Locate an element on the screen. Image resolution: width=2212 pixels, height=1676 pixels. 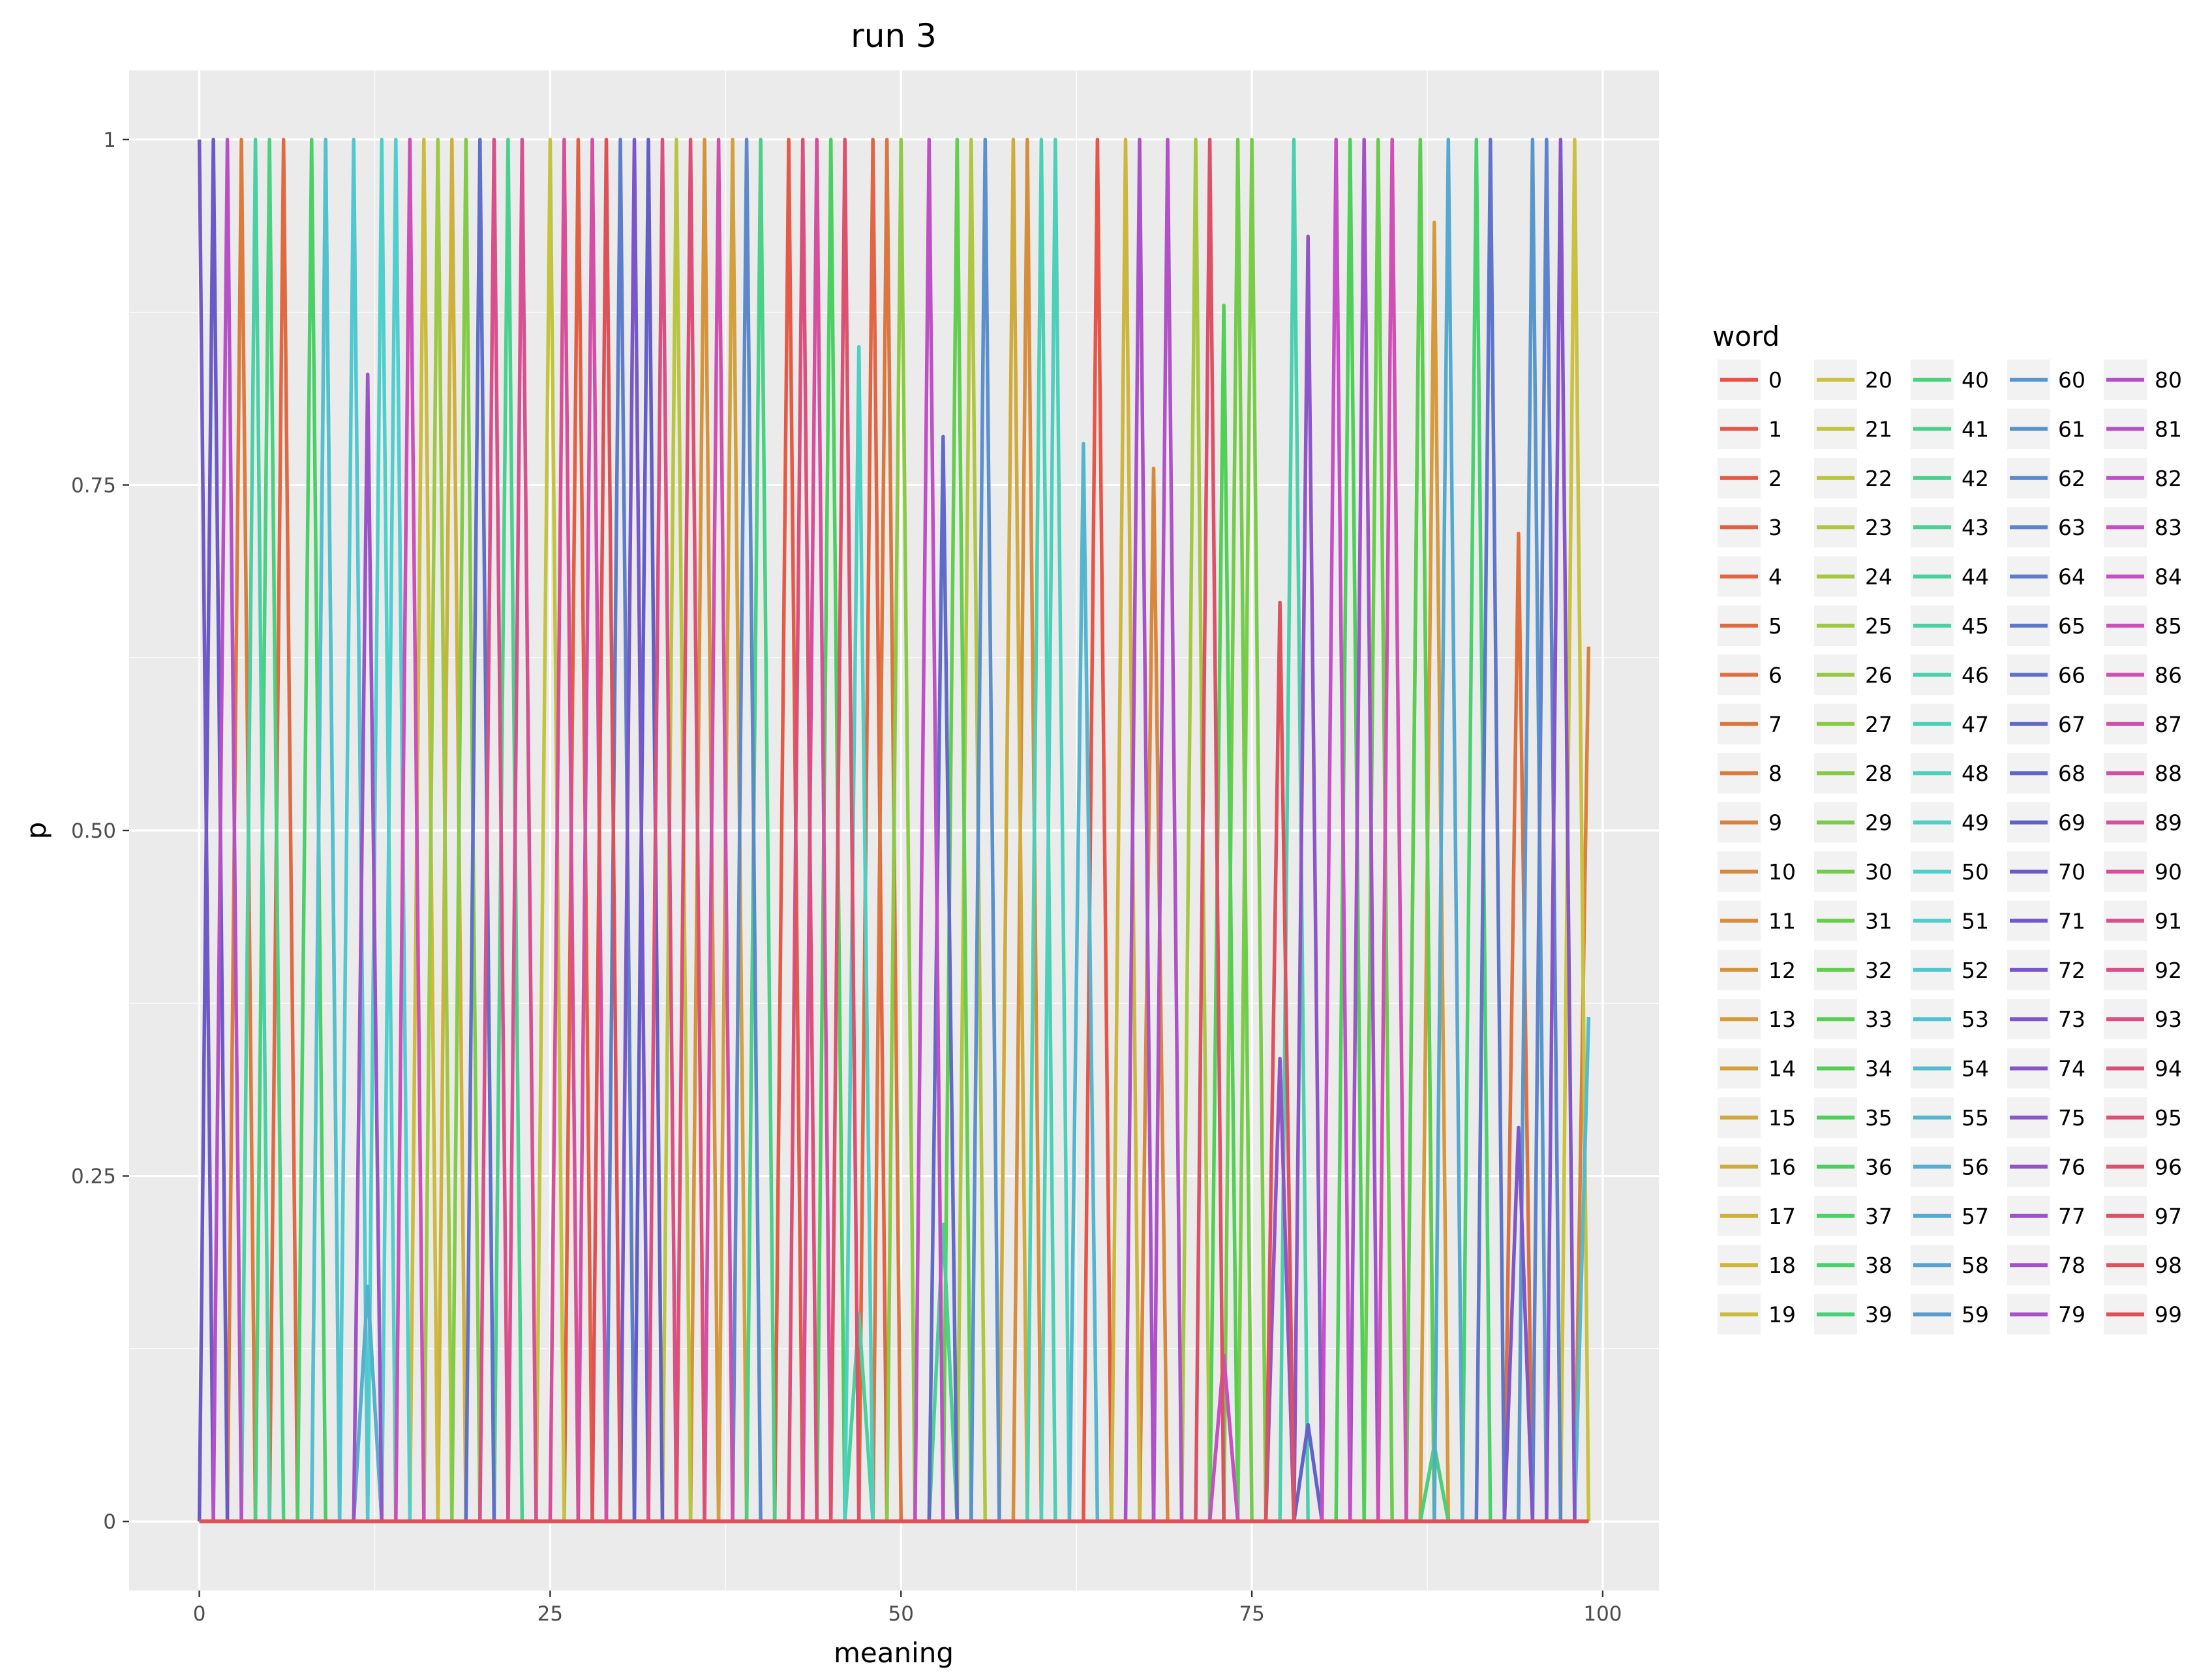
y-tick-label: 0.75 is located at coordinates (93, 485).